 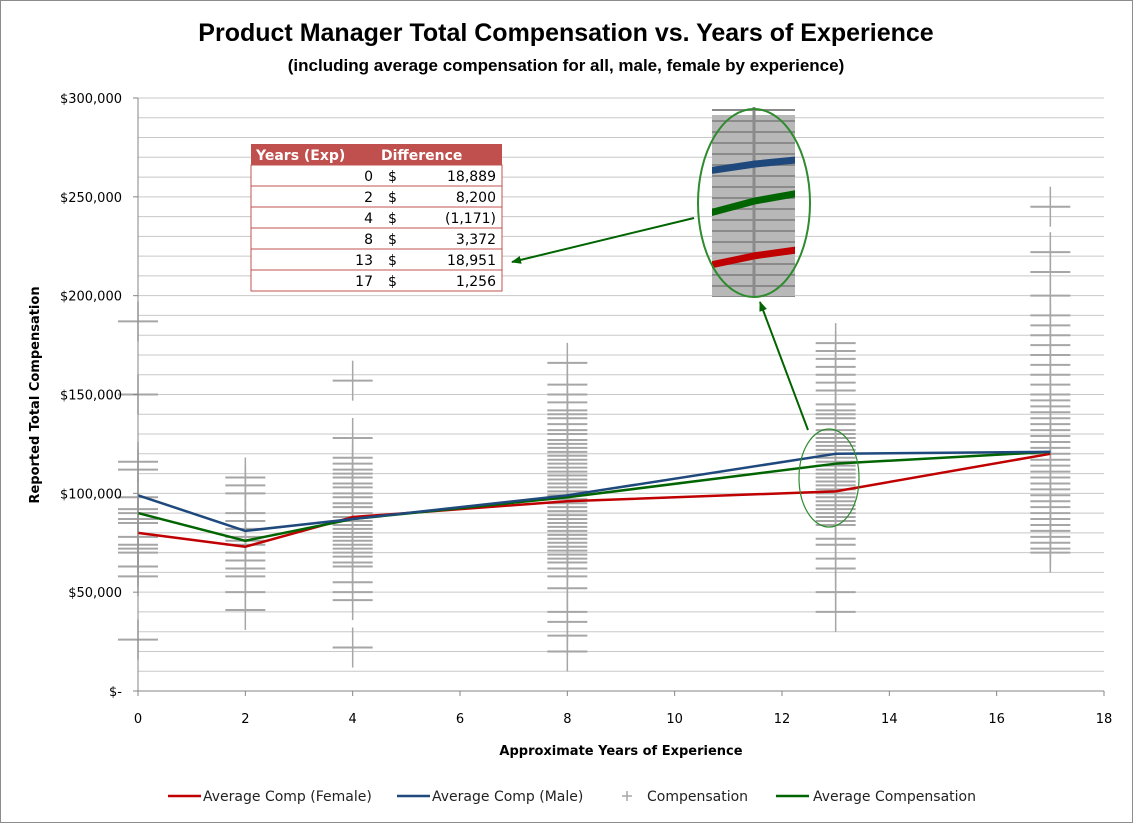 I want to click on x-tick-label: 8, so click(x=567, y=719).